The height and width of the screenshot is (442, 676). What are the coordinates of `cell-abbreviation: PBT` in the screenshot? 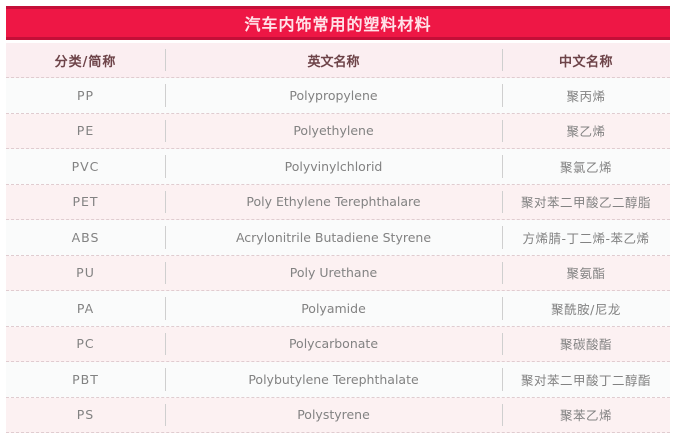 It's located at (85, 379).